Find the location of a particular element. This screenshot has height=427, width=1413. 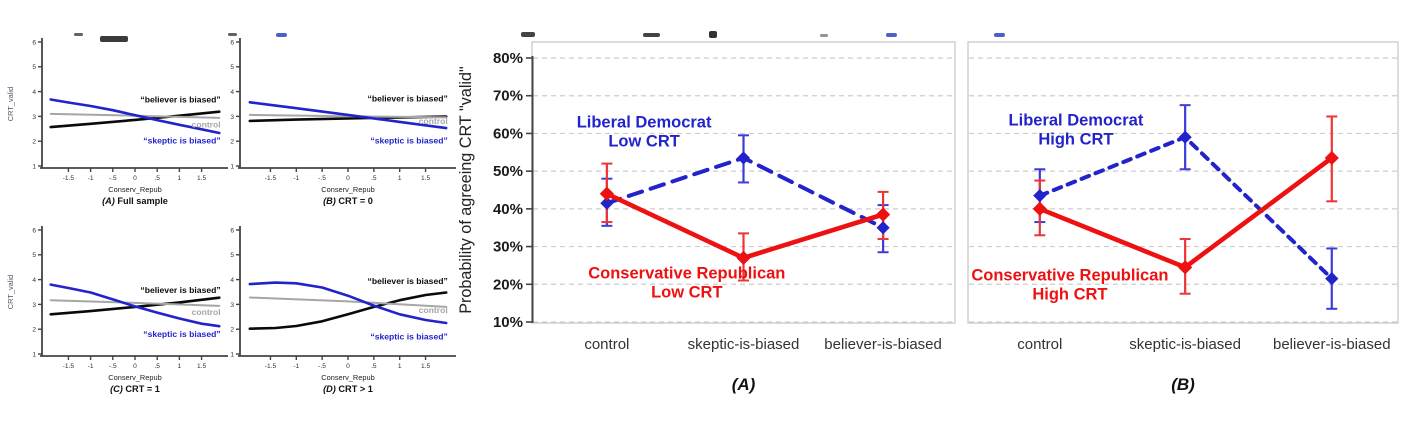

series-blue-line is located at coordinates (745, 192).